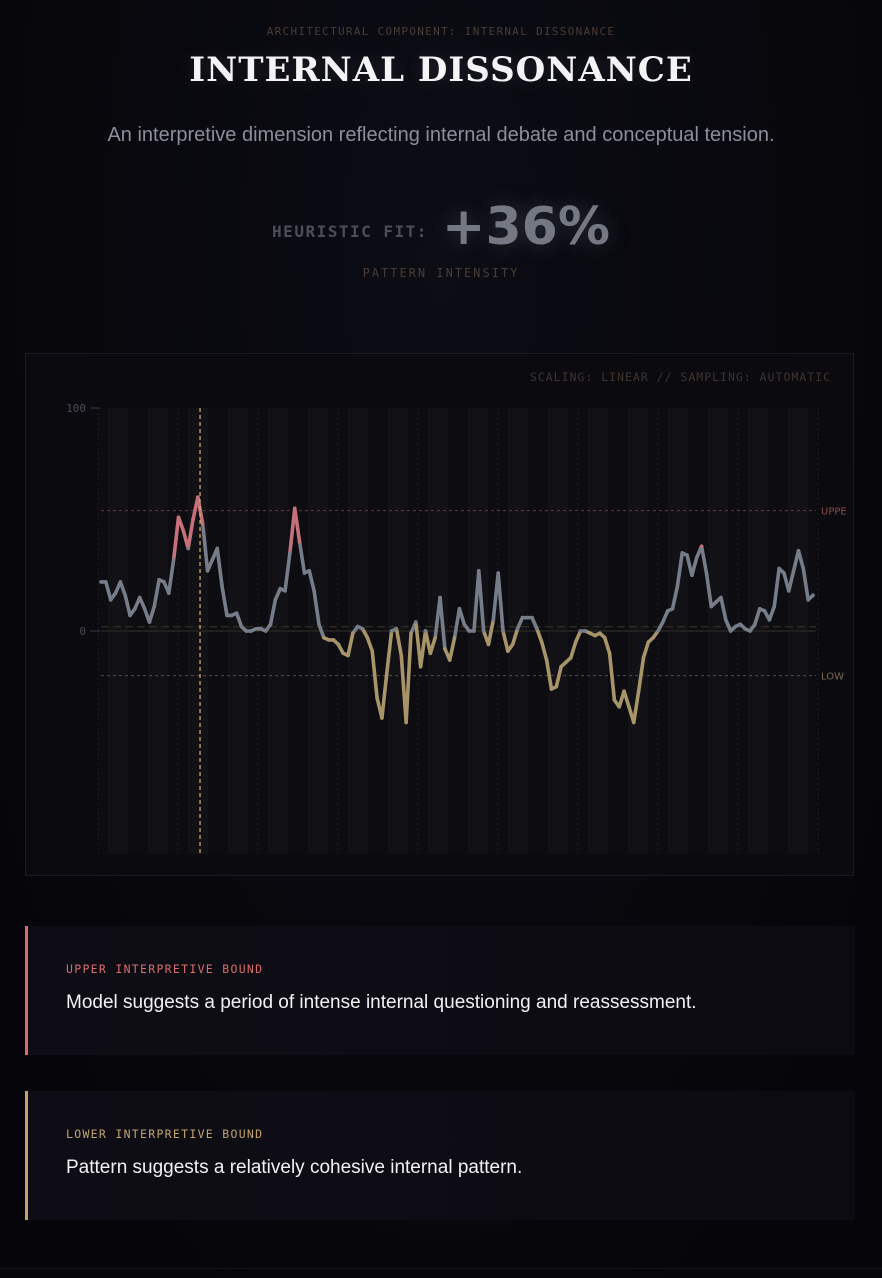 This screenshot has height=1278, width=882. What do you see at coordinates (76, 408) in the screenshot?
I see `y-tick-label: 100` at bounding box center [76, 408].